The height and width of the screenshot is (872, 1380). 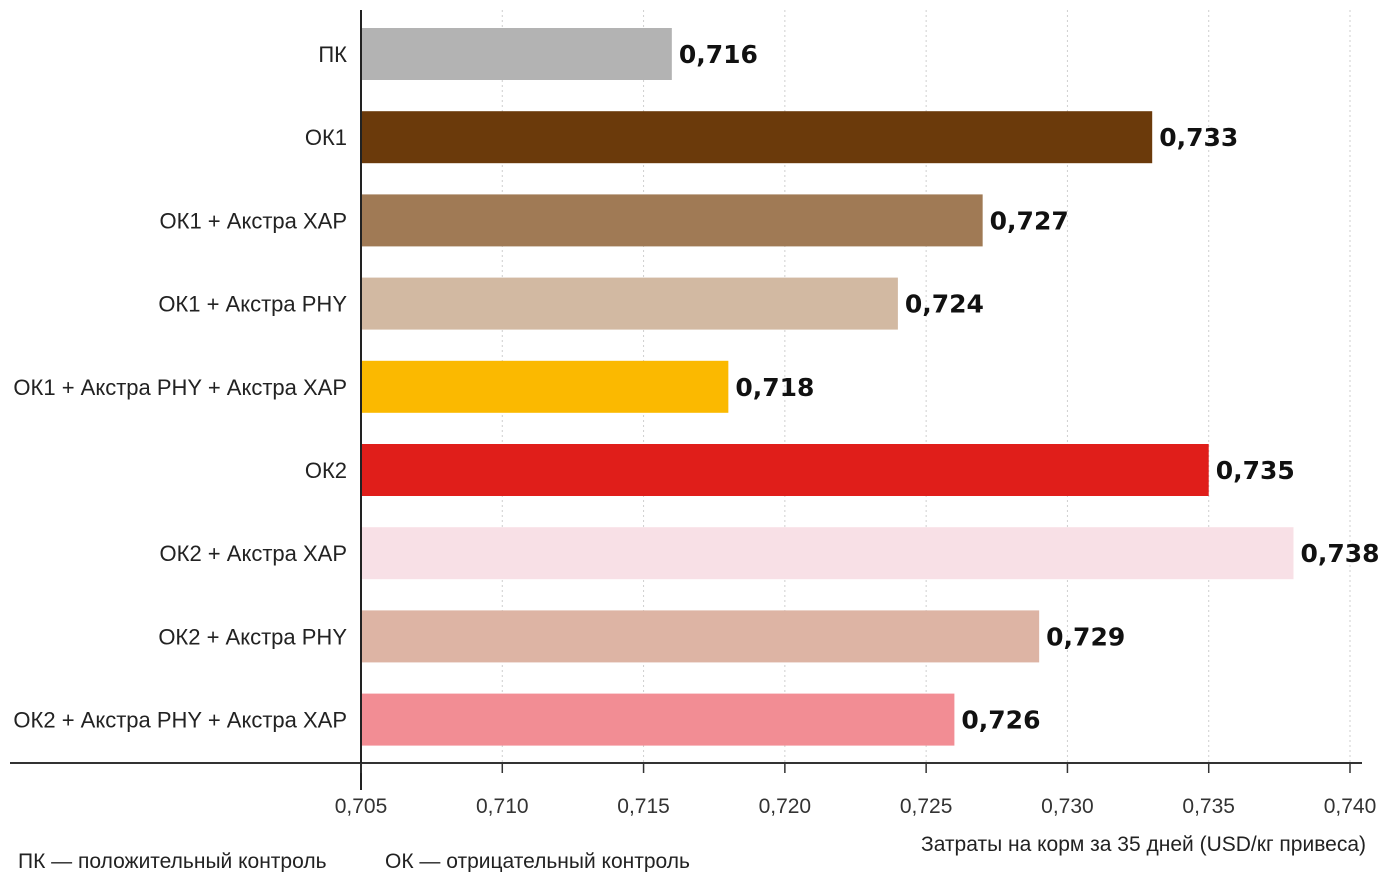 What do you see at coordinates (180, 720) in the screenshot?
I see `category-label: ОК2 + Акстра PHY + Акстра XAP` at bounding box center [180, 720].